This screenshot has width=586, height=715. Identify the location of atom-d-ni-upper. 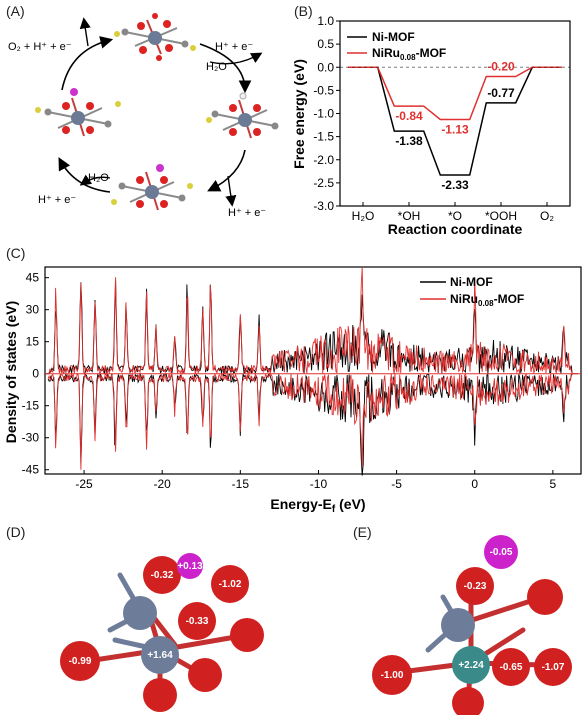
(140, 613).